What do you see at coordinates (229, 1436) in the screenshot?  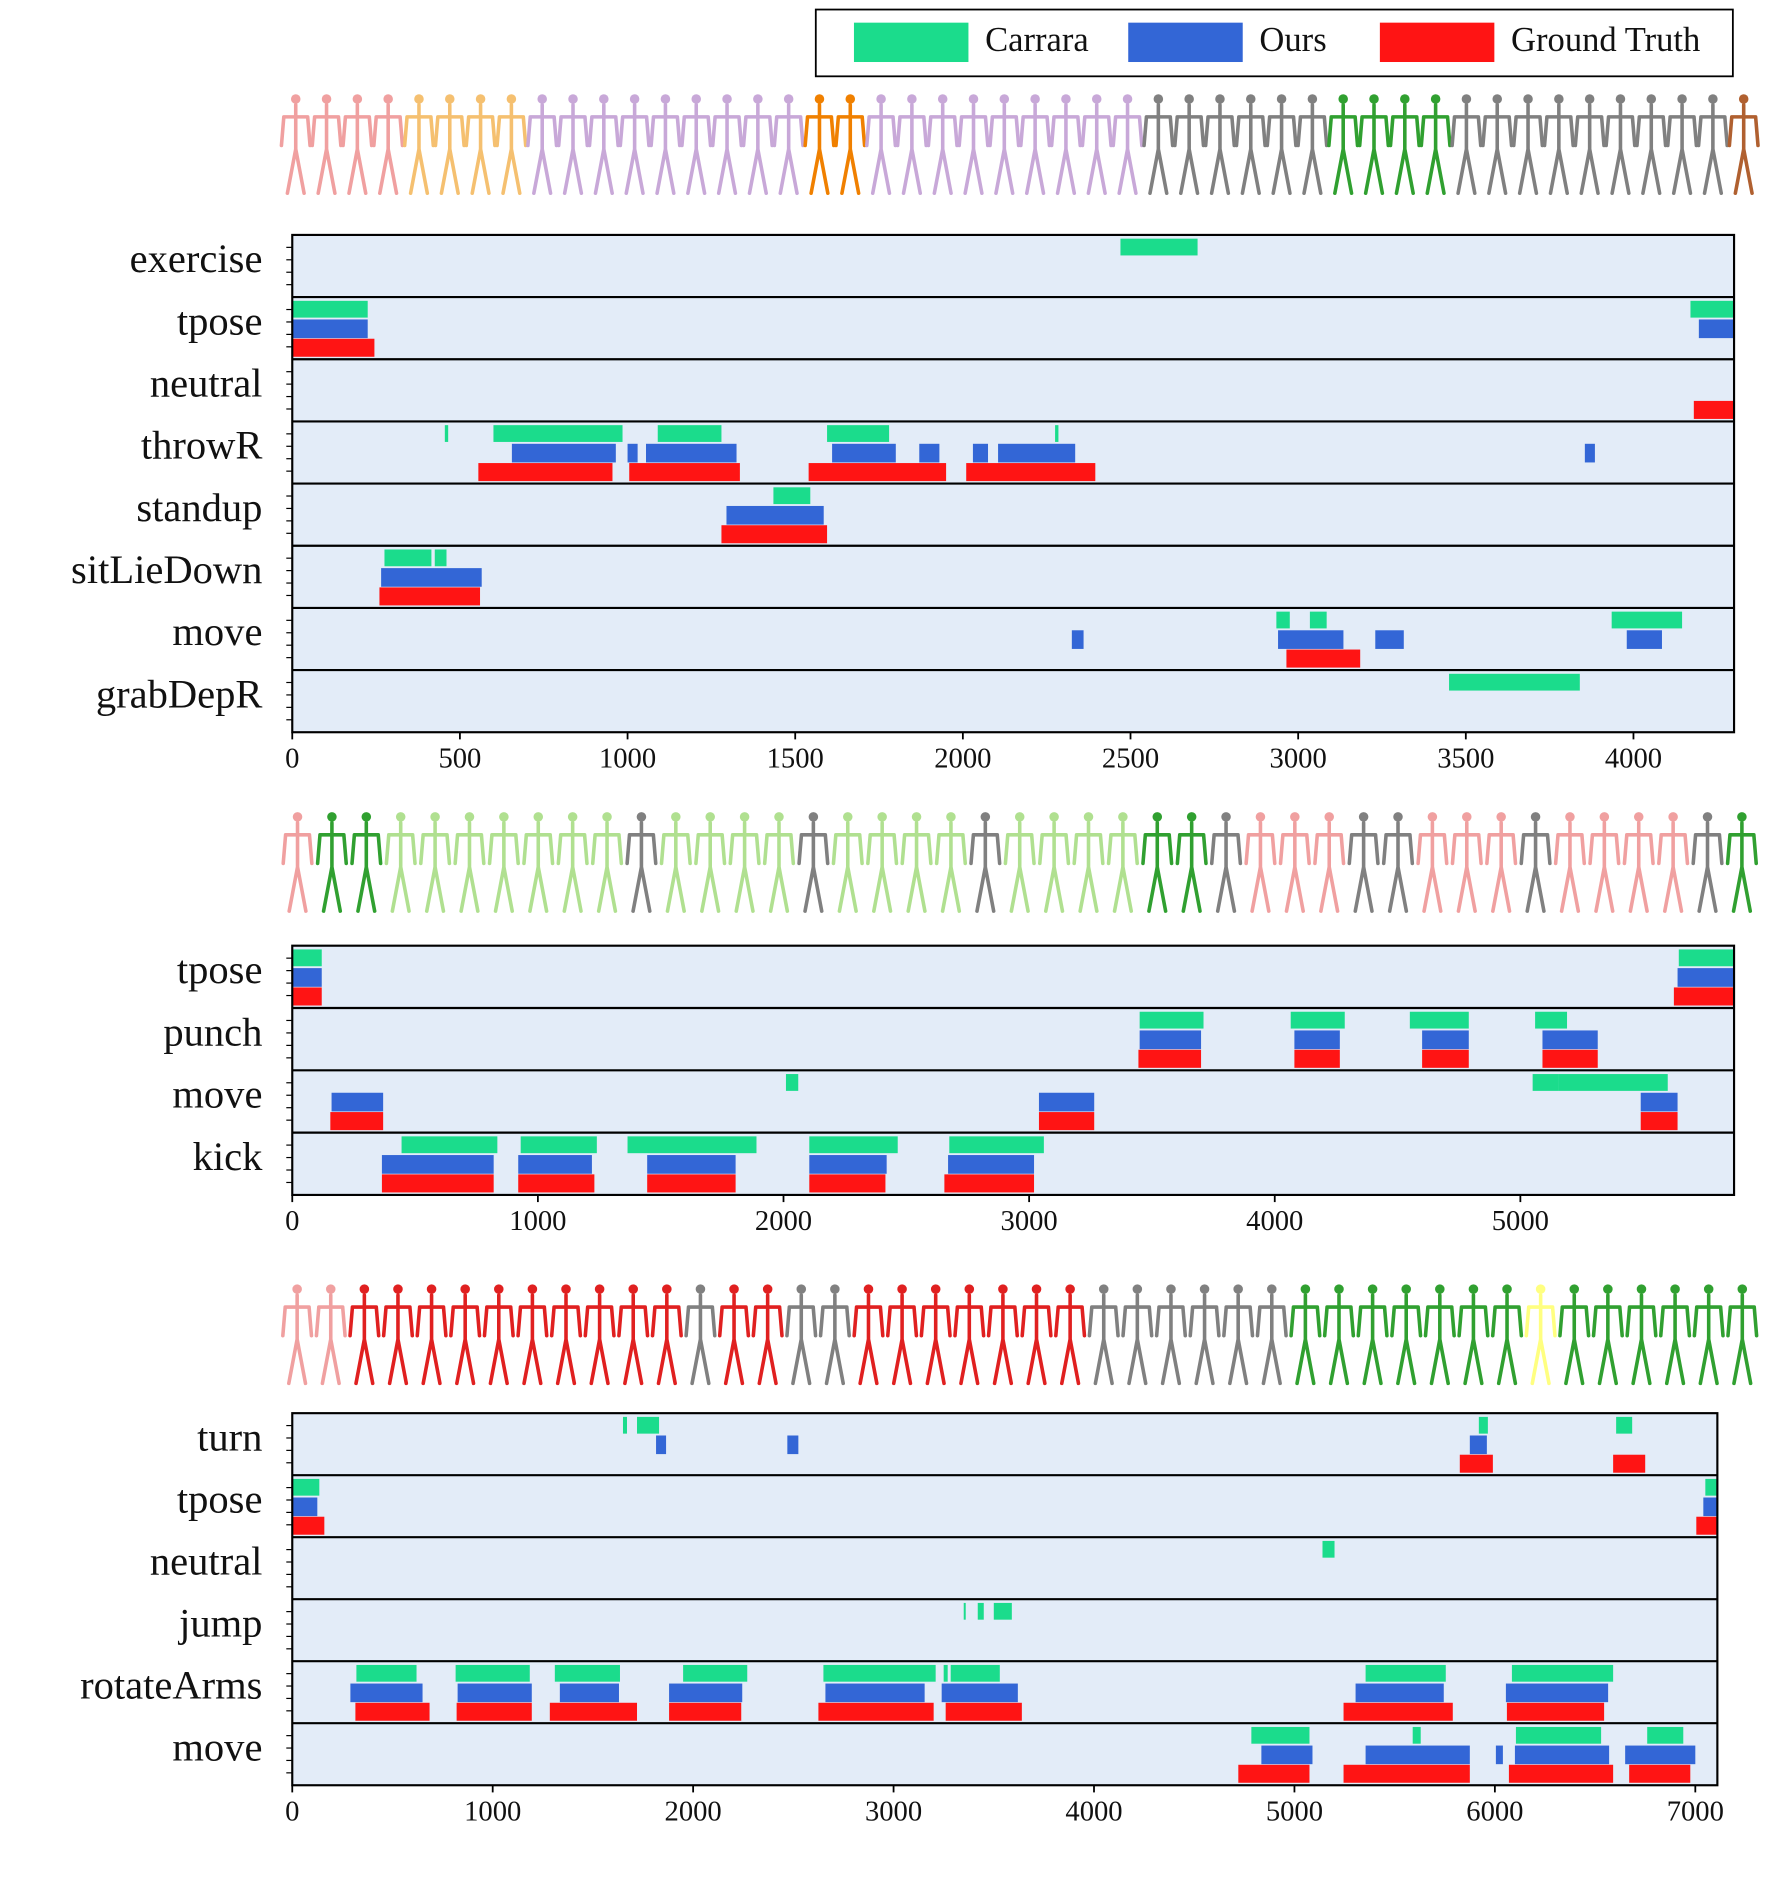 I see `row-label: turn` at bounding box center [229, 1436].